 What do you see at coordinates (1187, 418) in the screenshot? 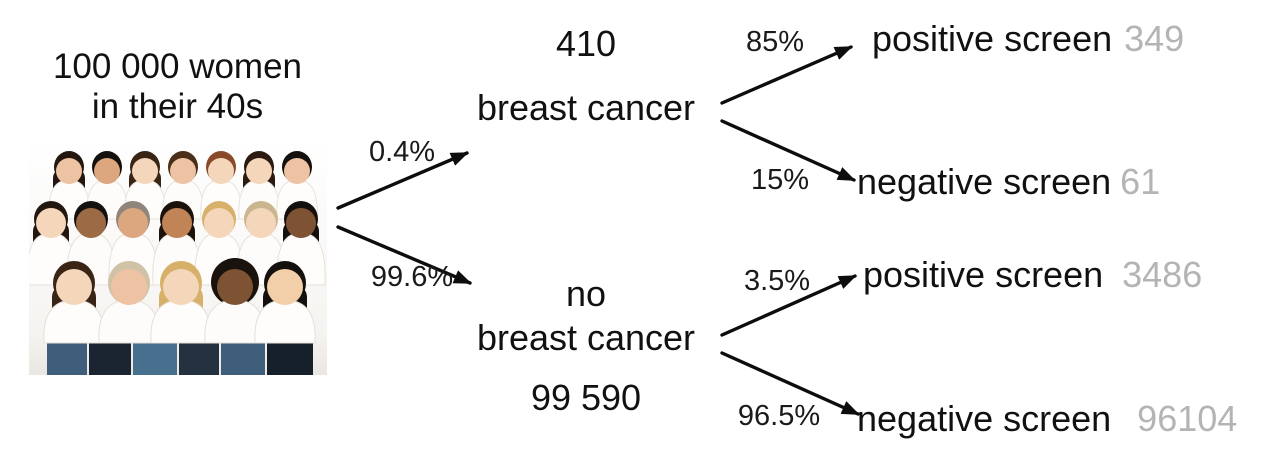
I see `leaf-count: 96104` at bounding box center [1187, 418].